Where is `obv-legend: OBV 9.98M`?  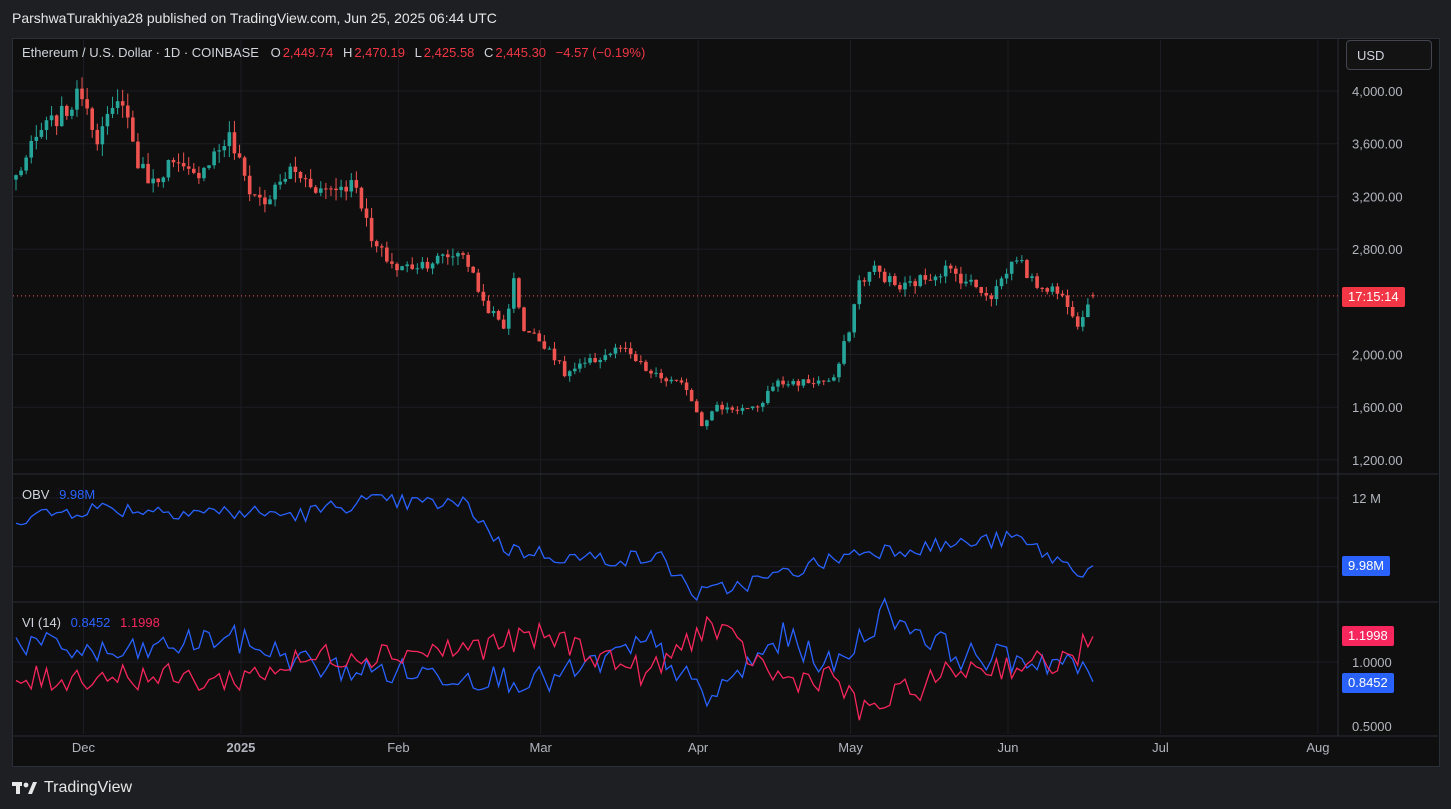
obv-legend: OBV 9.98M is located at coordinates (58, 494).